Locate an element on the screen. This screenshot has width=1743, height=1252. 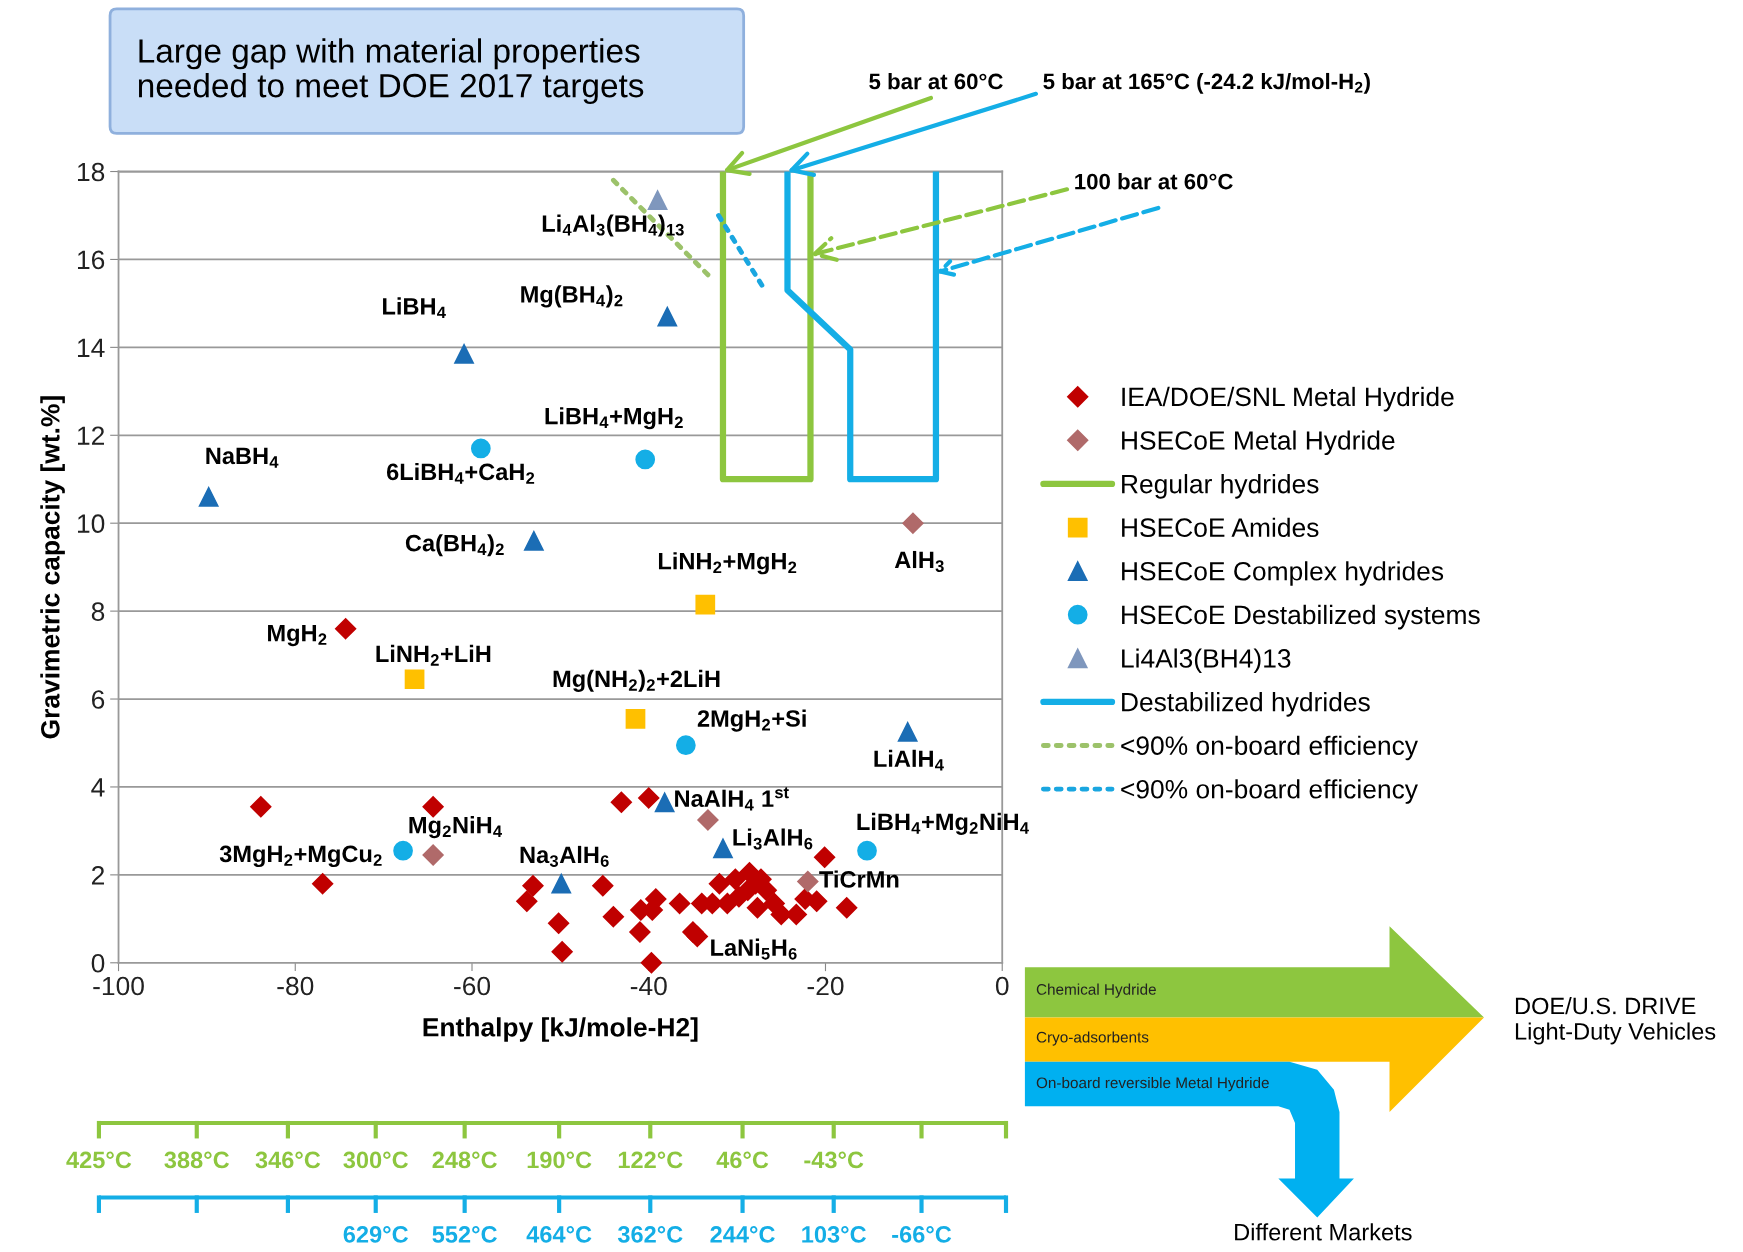
legend-label: HSECoE Amides is located at coordinates (1220, 527).